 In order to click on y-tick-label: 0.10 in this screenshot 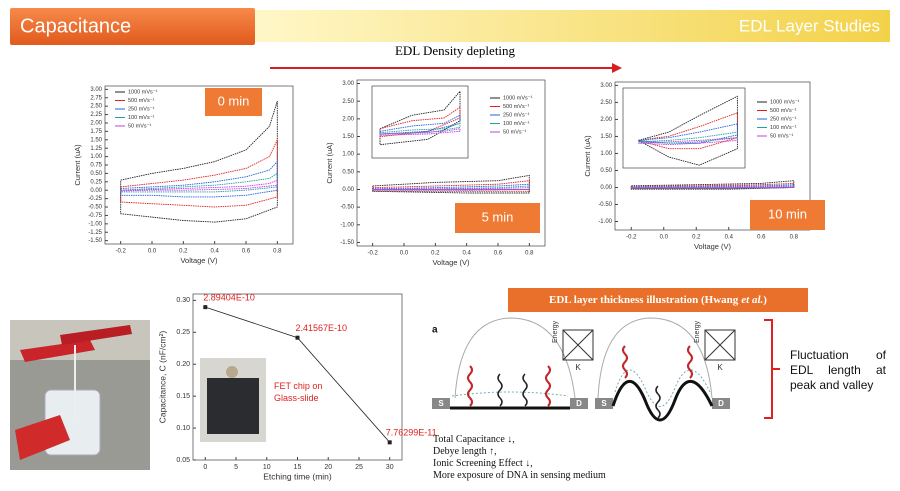, I will do `click(183, 428)`.